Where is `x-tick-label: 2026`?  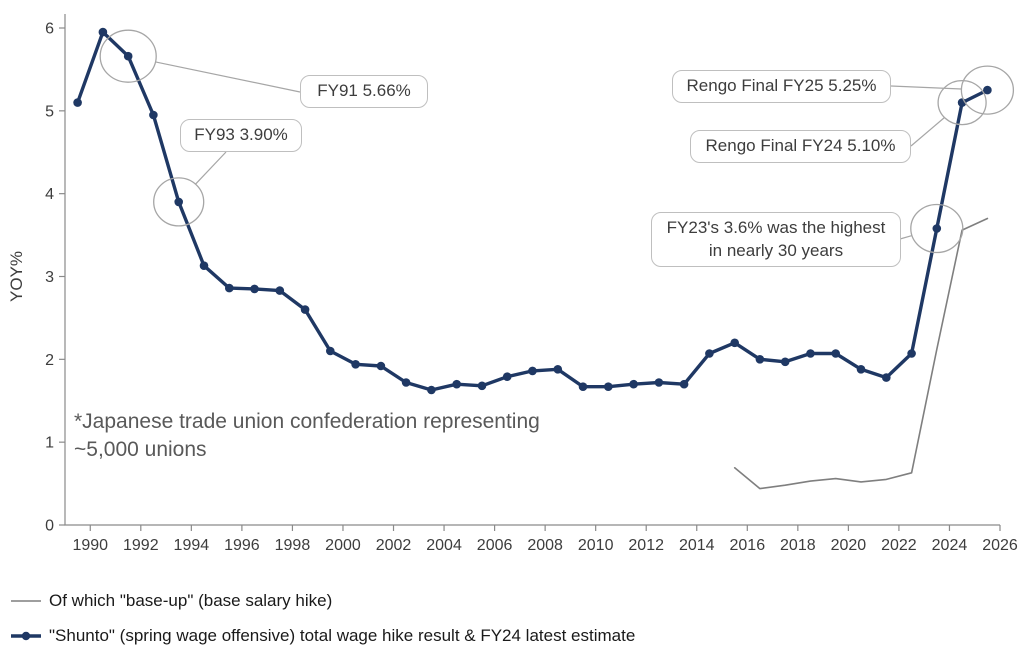
x-tick-label: 2026 is located at coordinates (1000, 545).